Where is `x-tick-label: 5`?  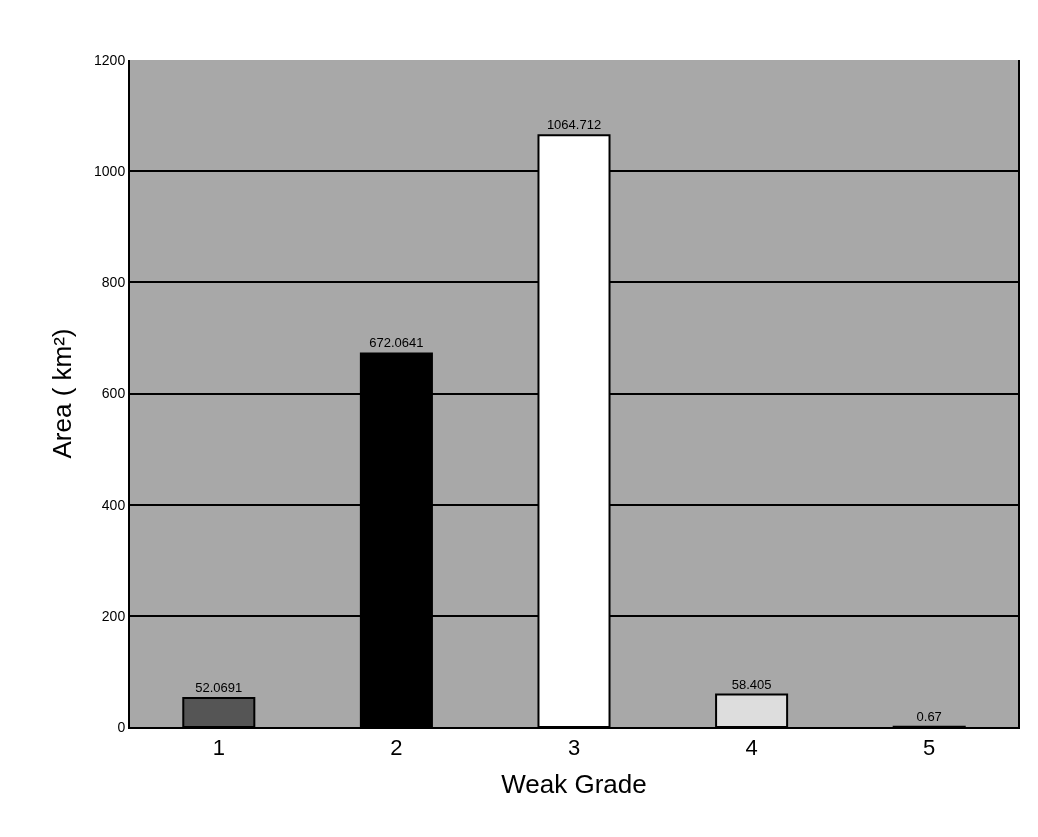 x-tick-label: 5 is located at coordinates (929, 748).